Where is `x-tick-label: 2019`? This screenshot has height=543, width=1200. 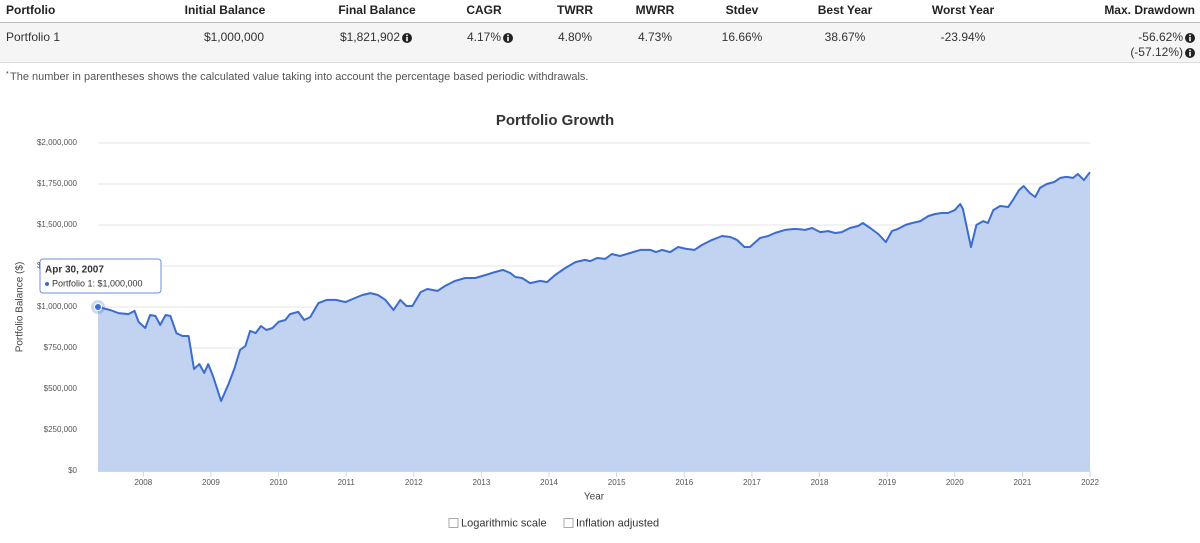
x-tick-label: 2019 is located at coordinates (887, 482).